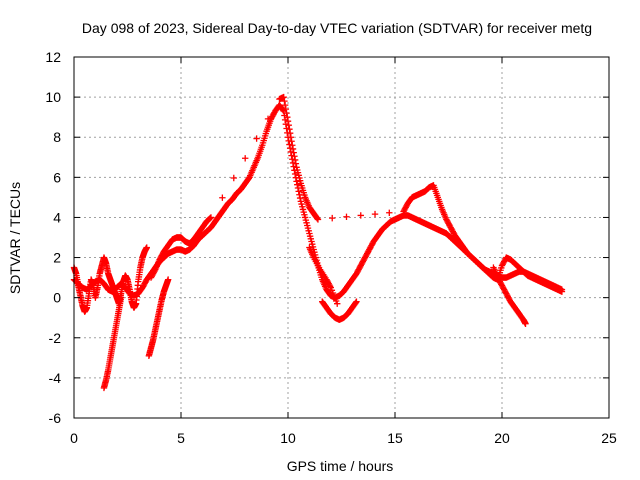 This screenshot has height=480, width=640. I want to click on y-tick-label: -6, so click(55, 418).